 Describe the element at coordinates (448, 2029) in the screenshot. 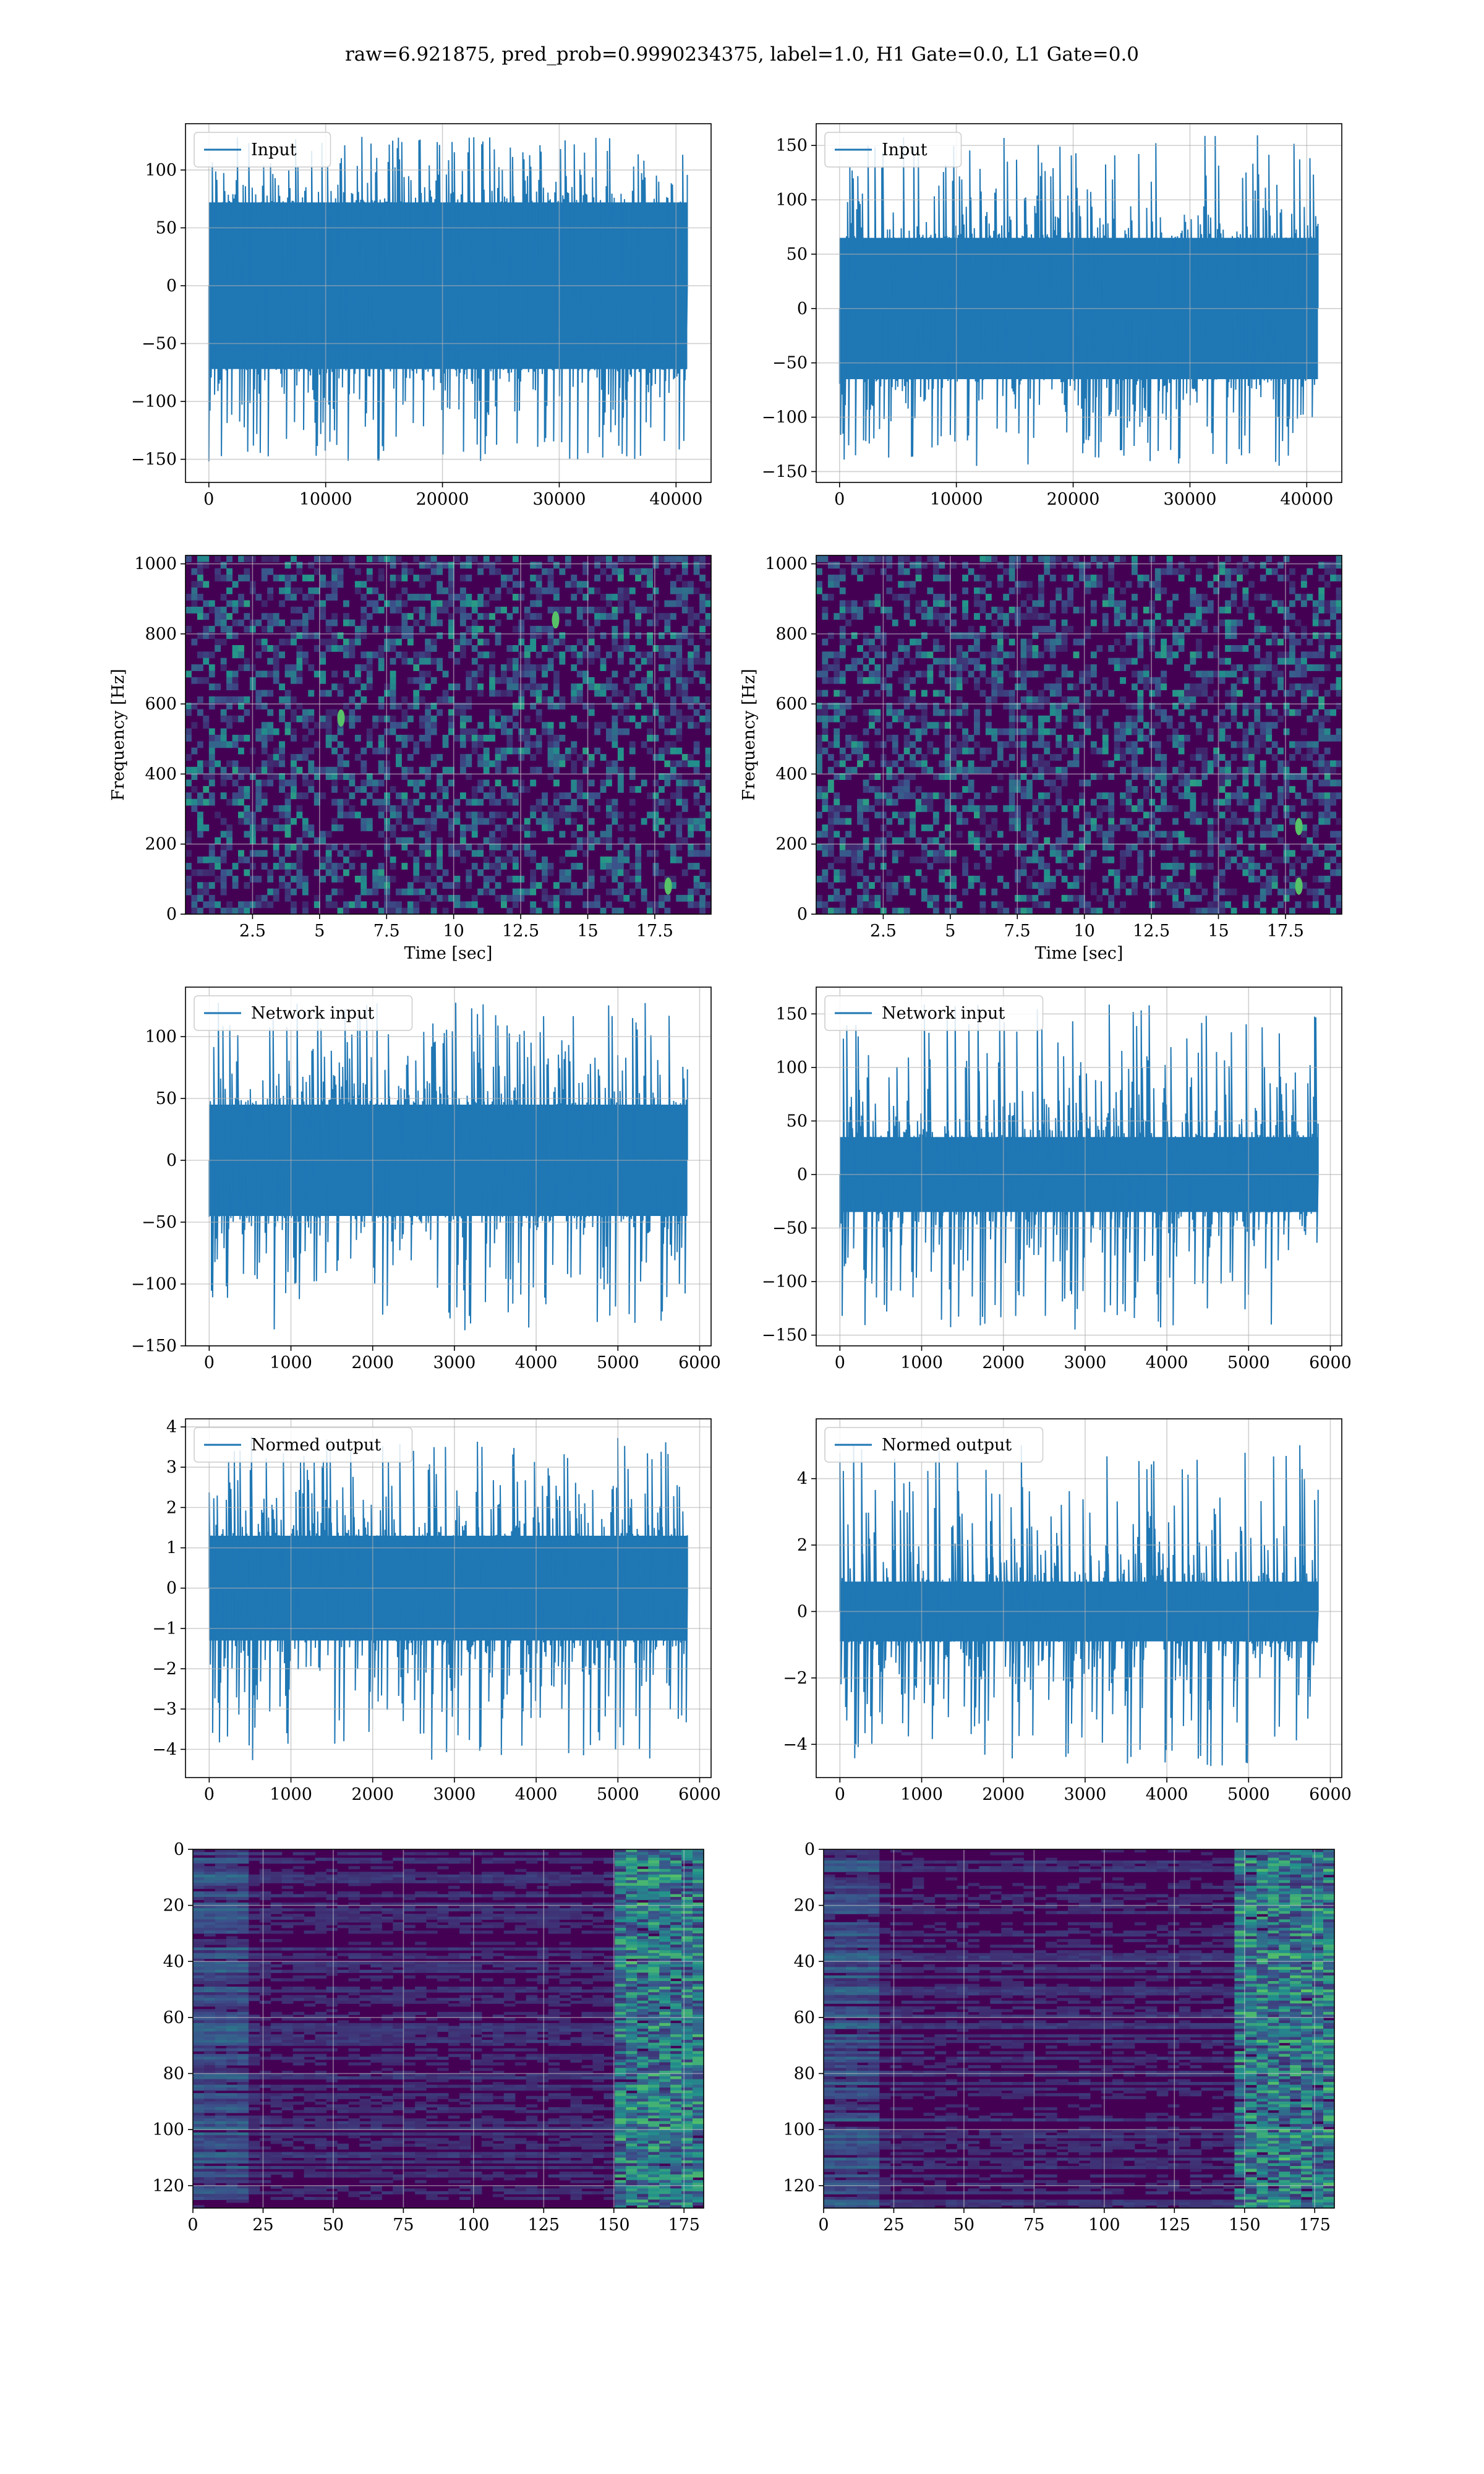

I see `heatmap-cells` at that location.